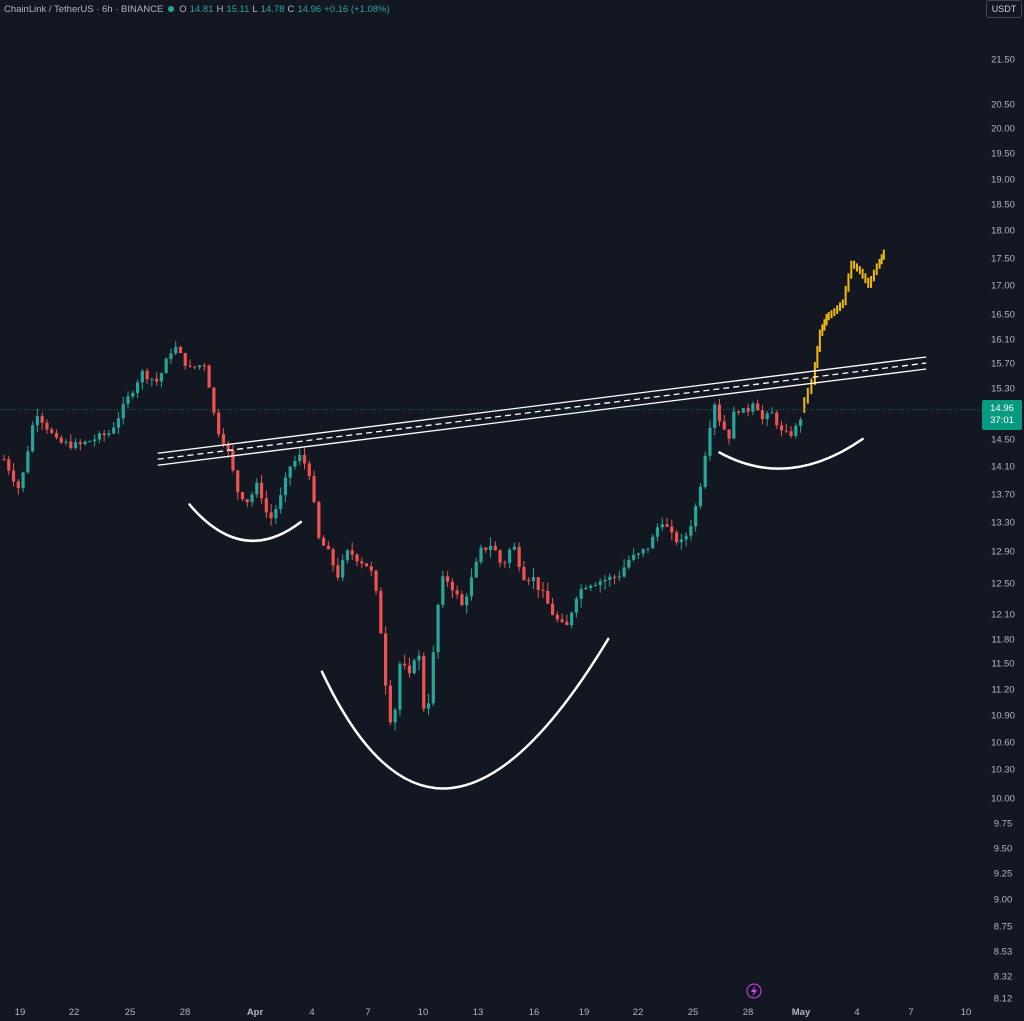 The image size is (1024, 1021). What do you see at coordinates (74, 1012) in the screenshot?
I see `x-tick-label: 22` at bounding box center [74, 1012].